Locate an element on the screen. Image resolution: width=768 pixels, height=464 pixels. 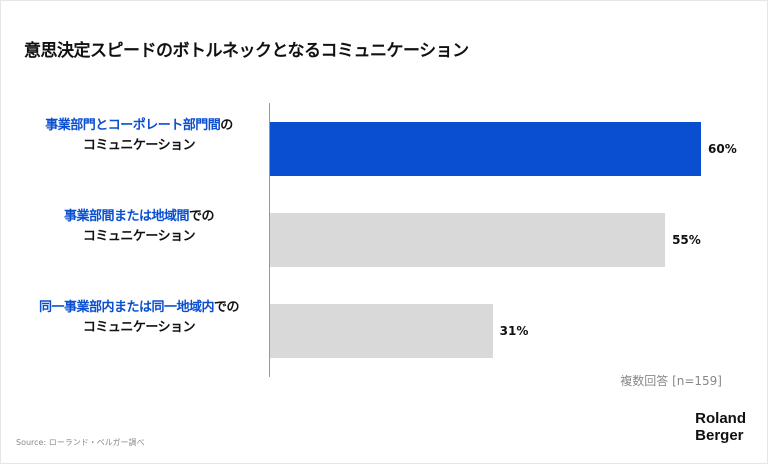
data-label: 55% is located at coordinates (686, 240).